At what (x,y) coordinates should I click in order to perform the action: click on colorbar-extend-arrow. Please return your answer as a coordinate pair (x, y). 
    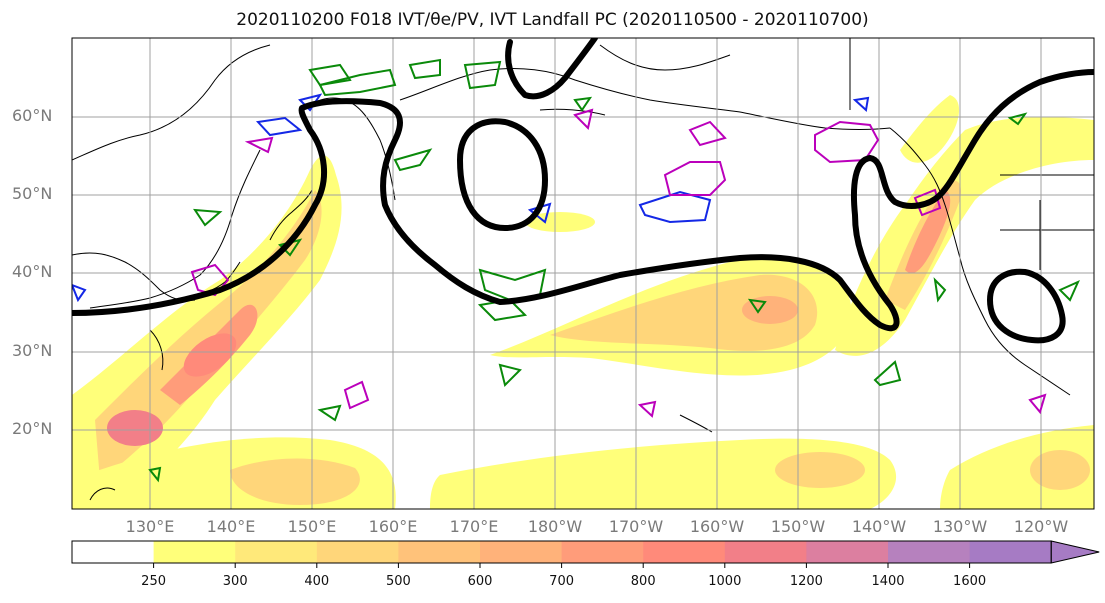
    Looking at the image, I should click on (1075, 552).